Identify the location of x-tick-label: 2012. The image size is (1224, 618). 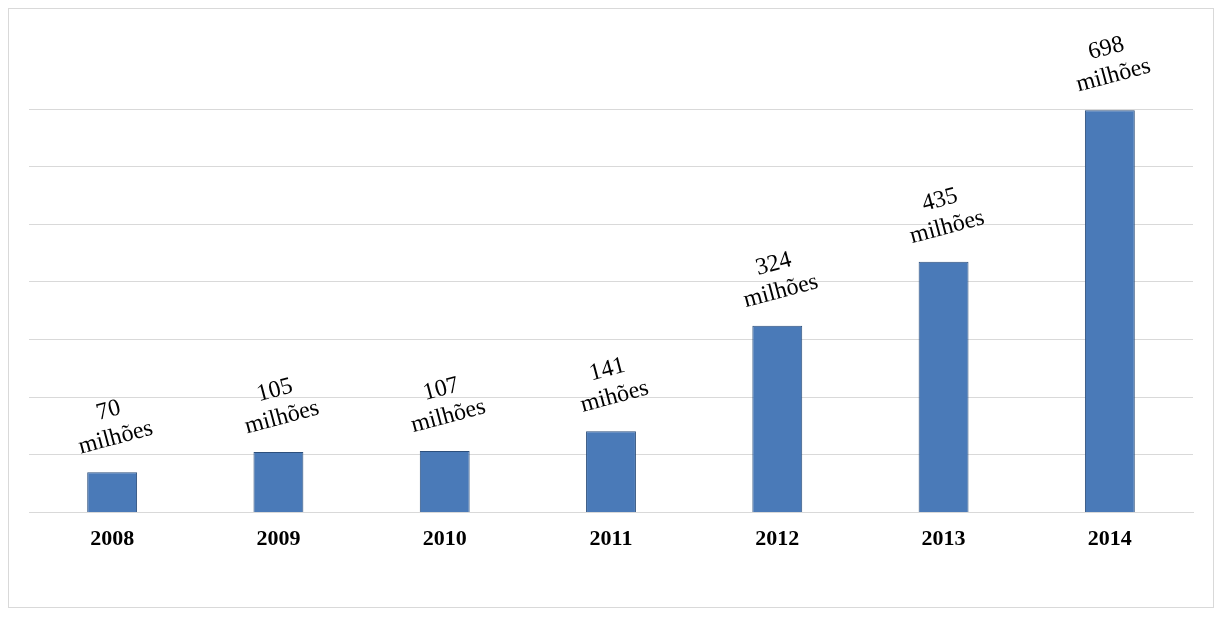
(777, 538).